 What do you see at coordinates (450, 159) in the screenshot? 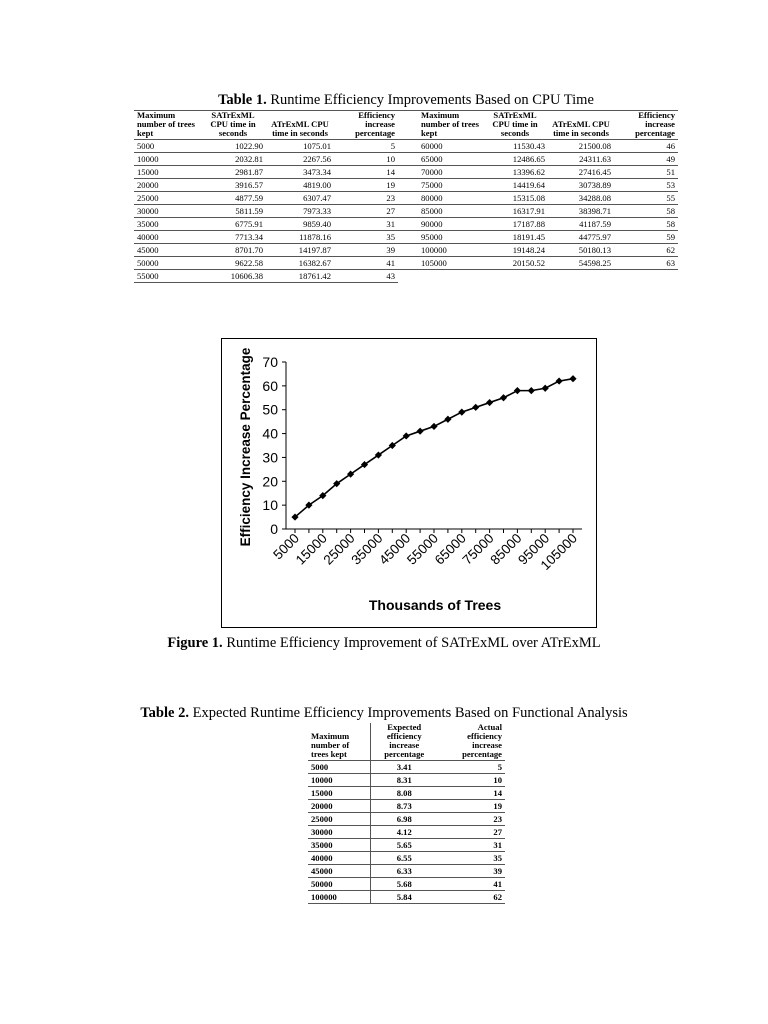
I see `table1-cell: 65000` at bounding box center [450, 159].